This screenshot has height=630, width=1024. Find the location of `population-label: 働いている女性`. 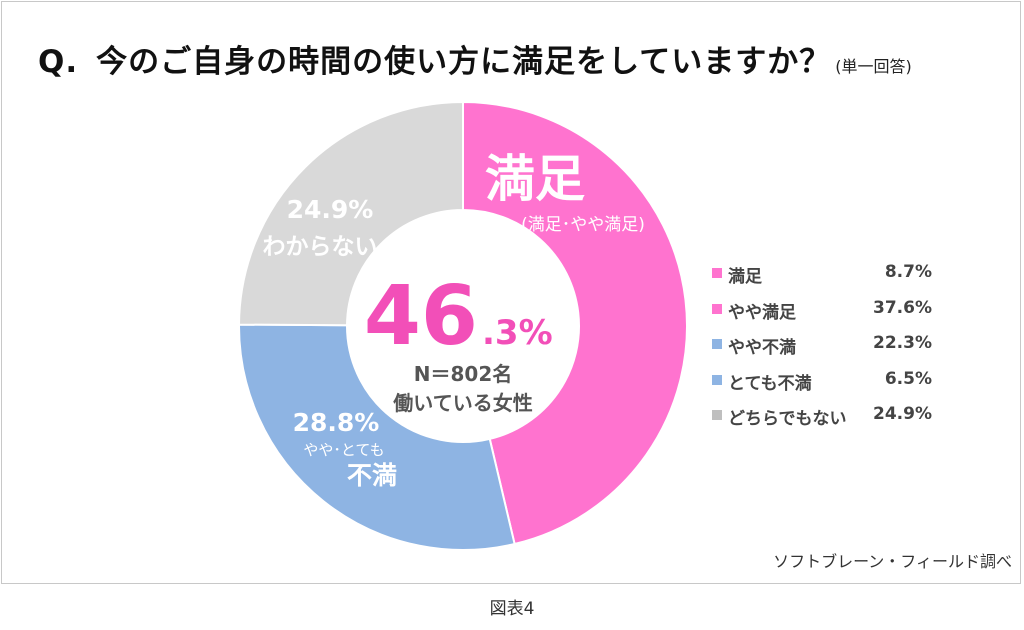

population-label: 働いている女性 is located at coordinates (462, 403).